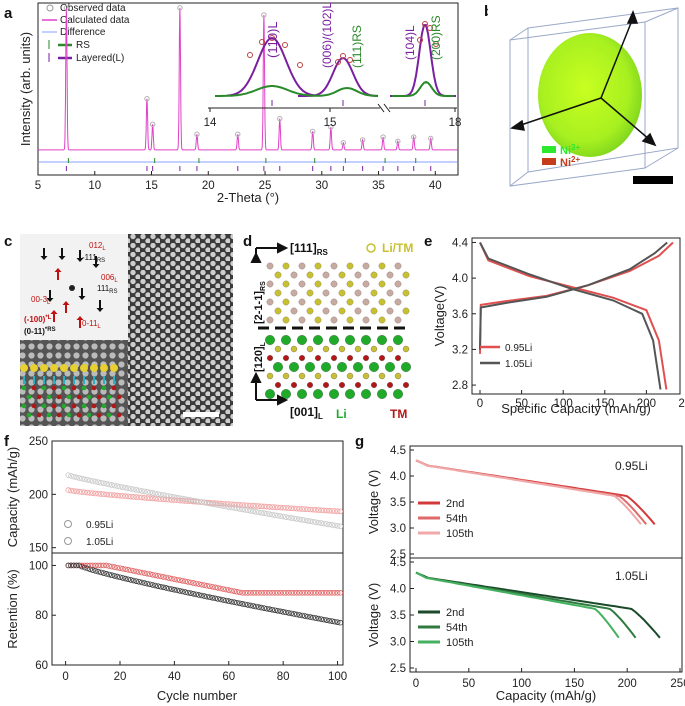 The image size is (685, 706). Describe the element at coordinates (576, 408) in the screenshot. I see `panel-e-x-label: Specific Capacity (mAh/g)` at that location.